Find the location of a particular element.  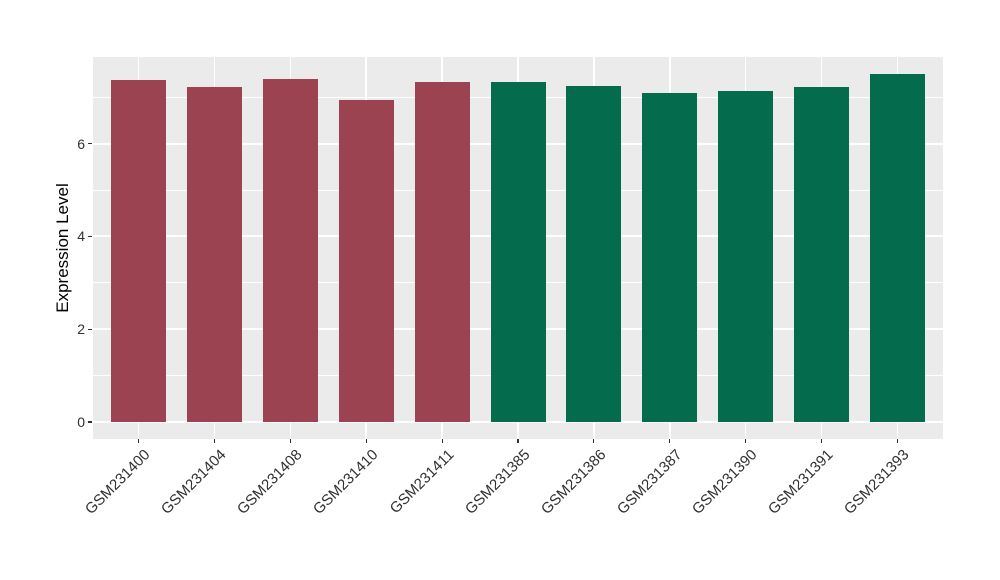

y-tick-label: 2 is located at coordinates (81, 329).